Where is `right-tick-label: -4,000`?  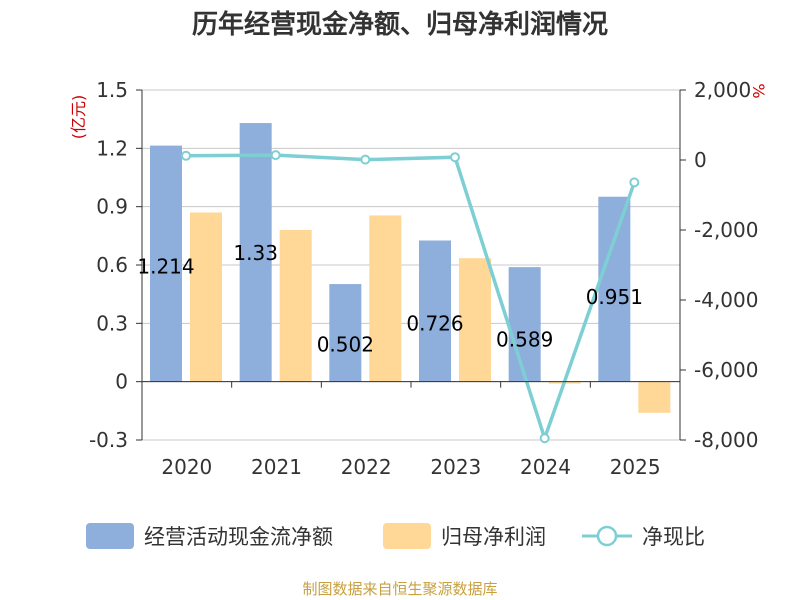
right-tick-label: -4,000 is located at coordinates (726, 300).